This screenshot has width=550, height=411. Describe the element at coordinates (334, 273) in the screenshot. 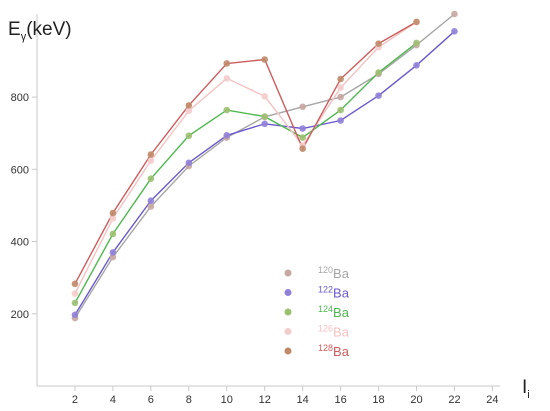

I see `legend-entry: 120Ba` at that location.